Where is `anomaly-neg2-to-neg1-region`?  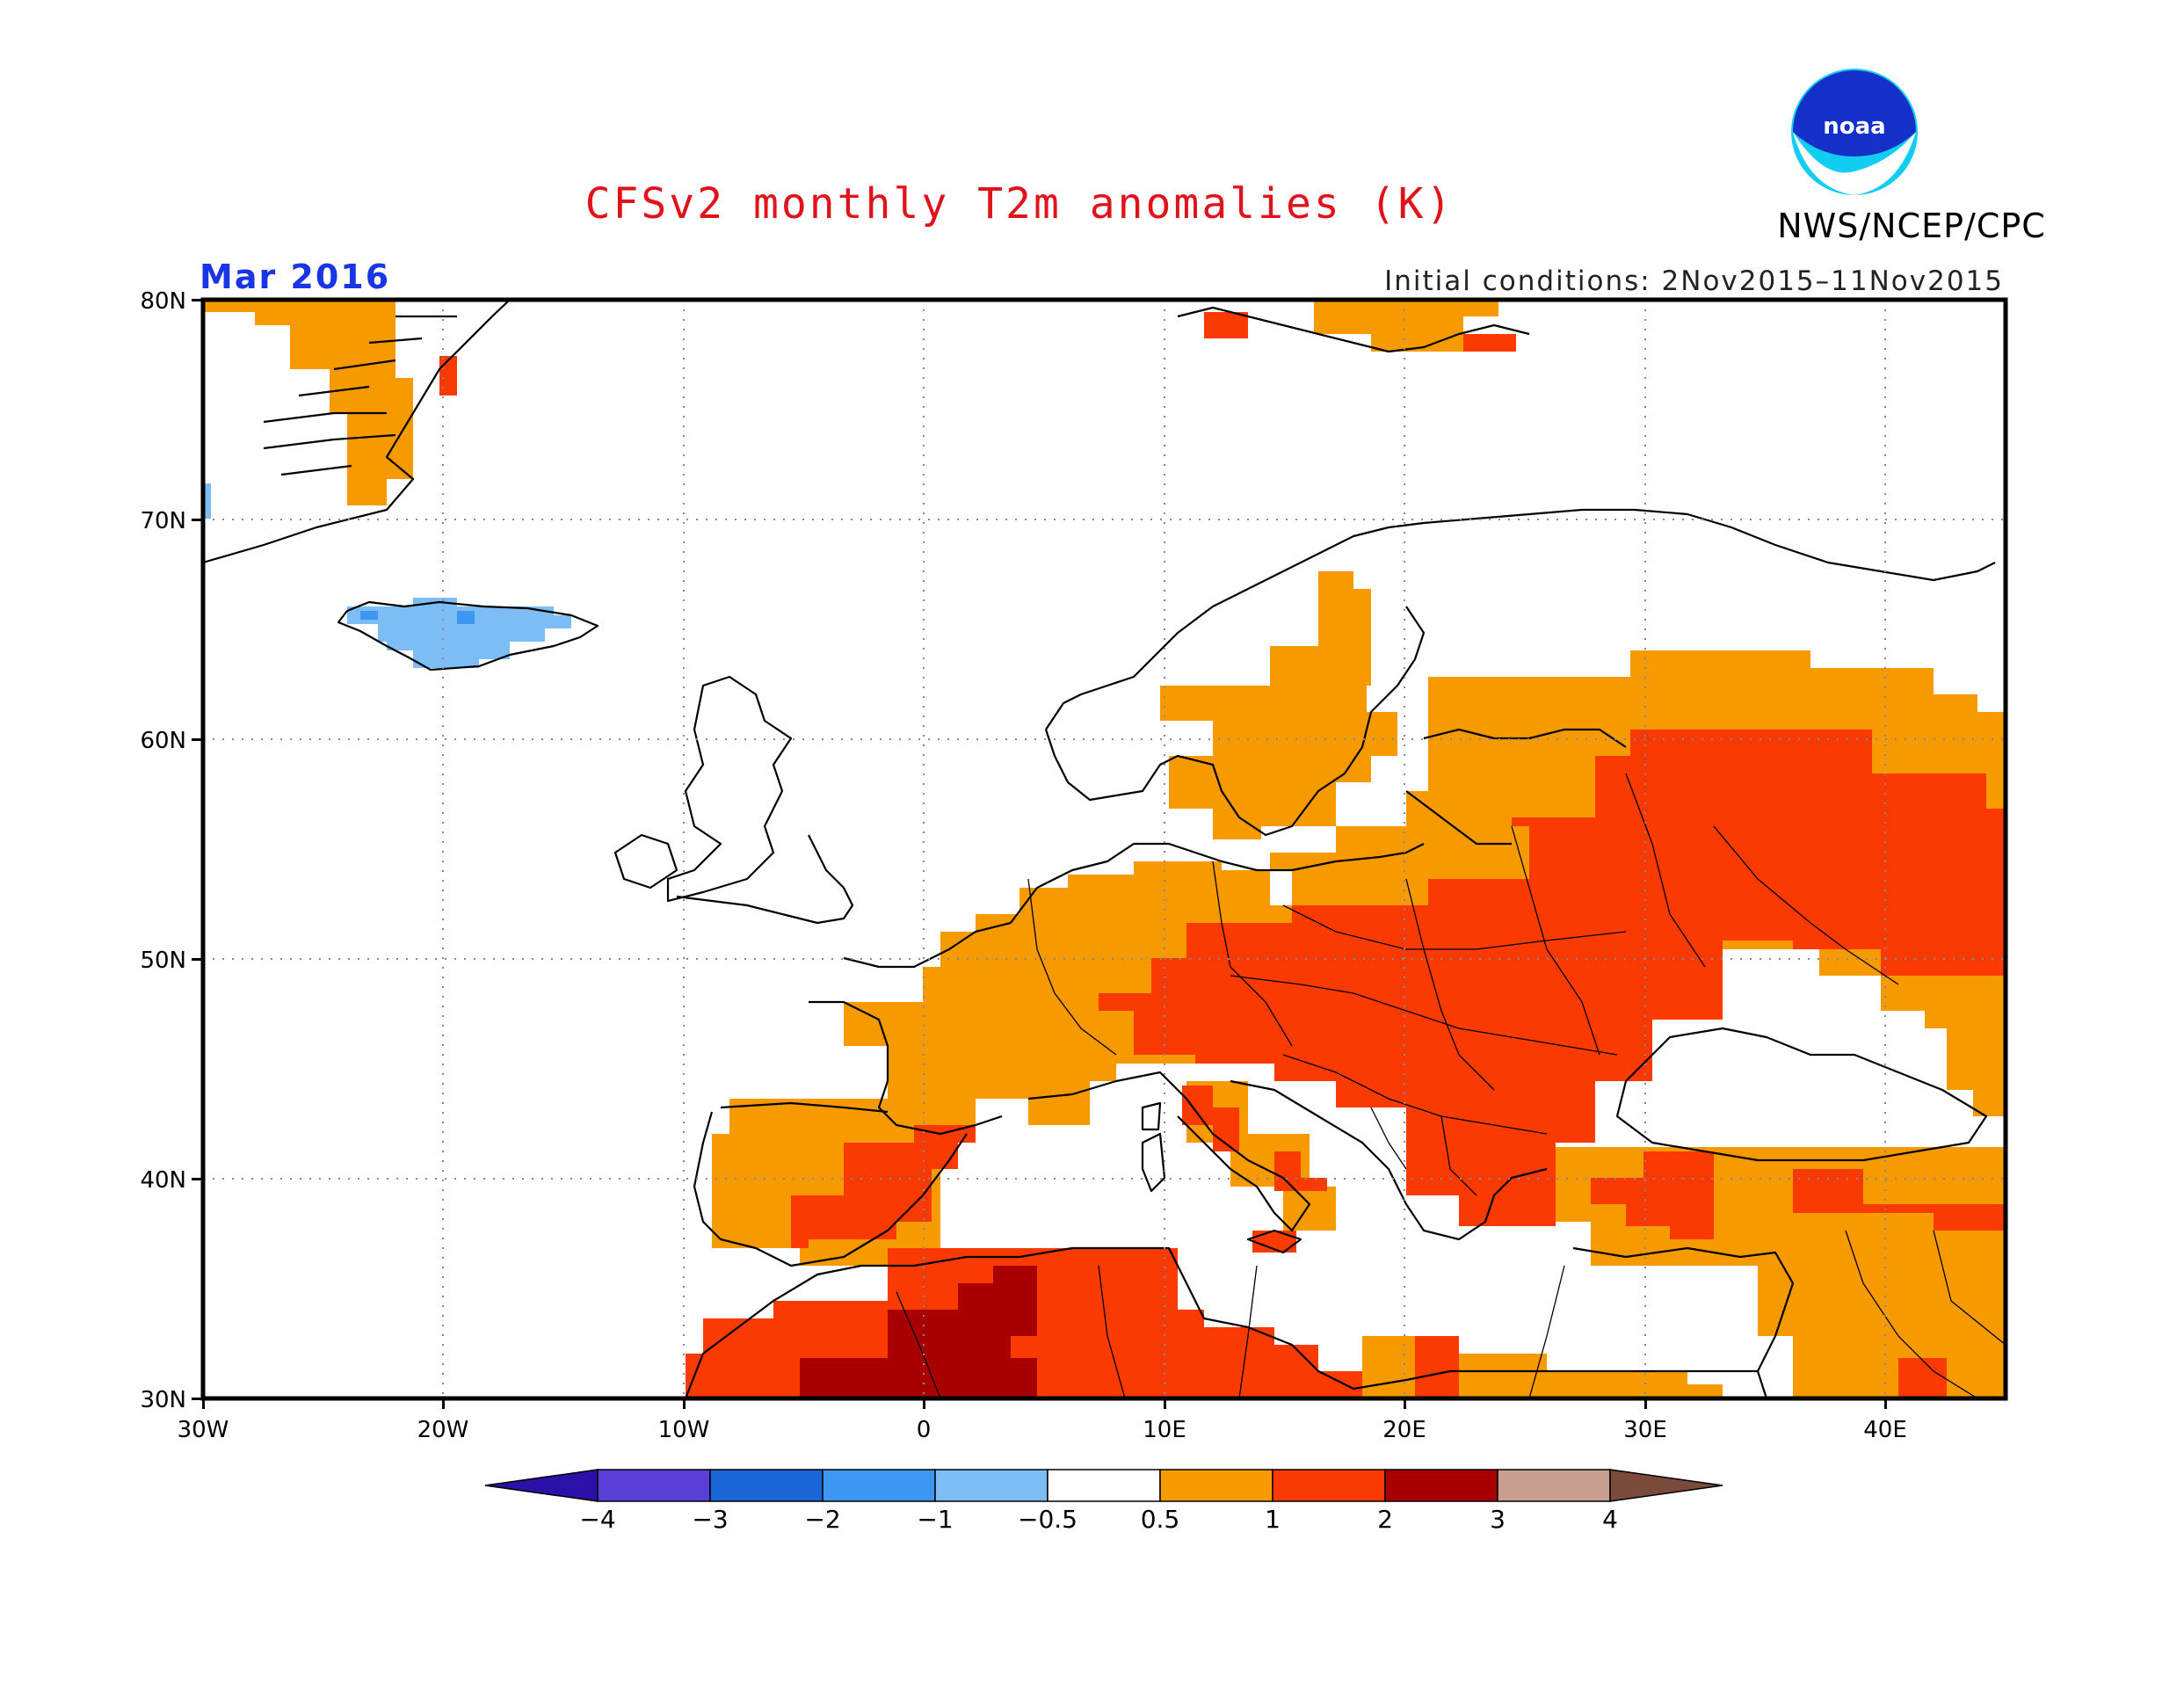 anomaly-neg2-to-neg1-region is located at coordinates (417, 617).